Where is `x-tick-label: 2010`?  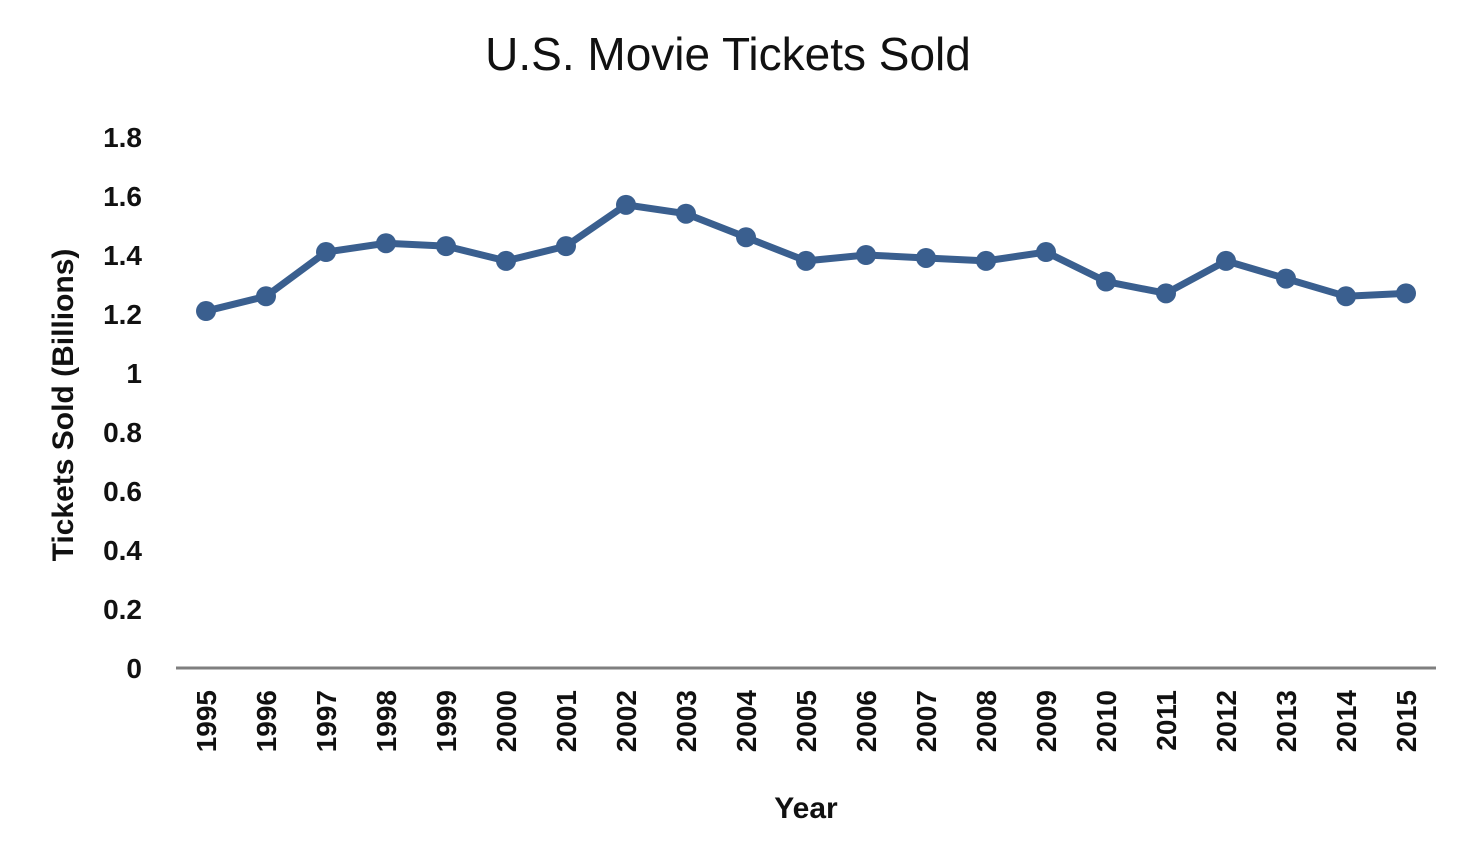 x-tick-label: 2010 is located at coordinates (1106, 721).